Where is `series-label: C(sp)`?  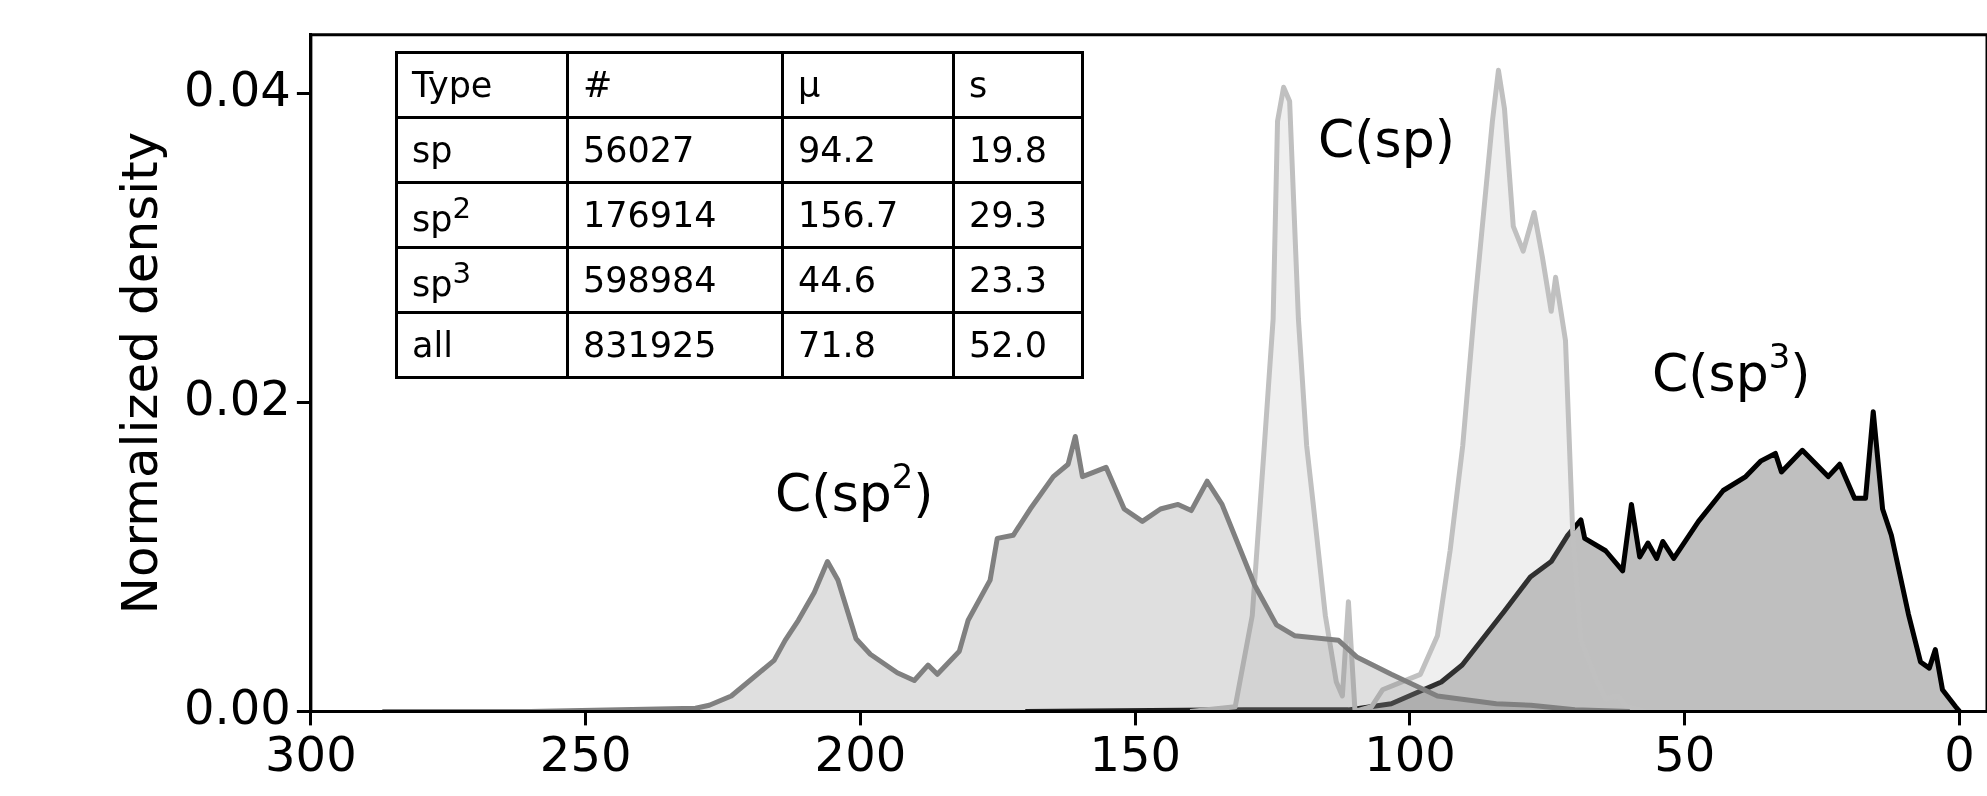 series-label: C(sp) is located at coordinates (1386, 138).